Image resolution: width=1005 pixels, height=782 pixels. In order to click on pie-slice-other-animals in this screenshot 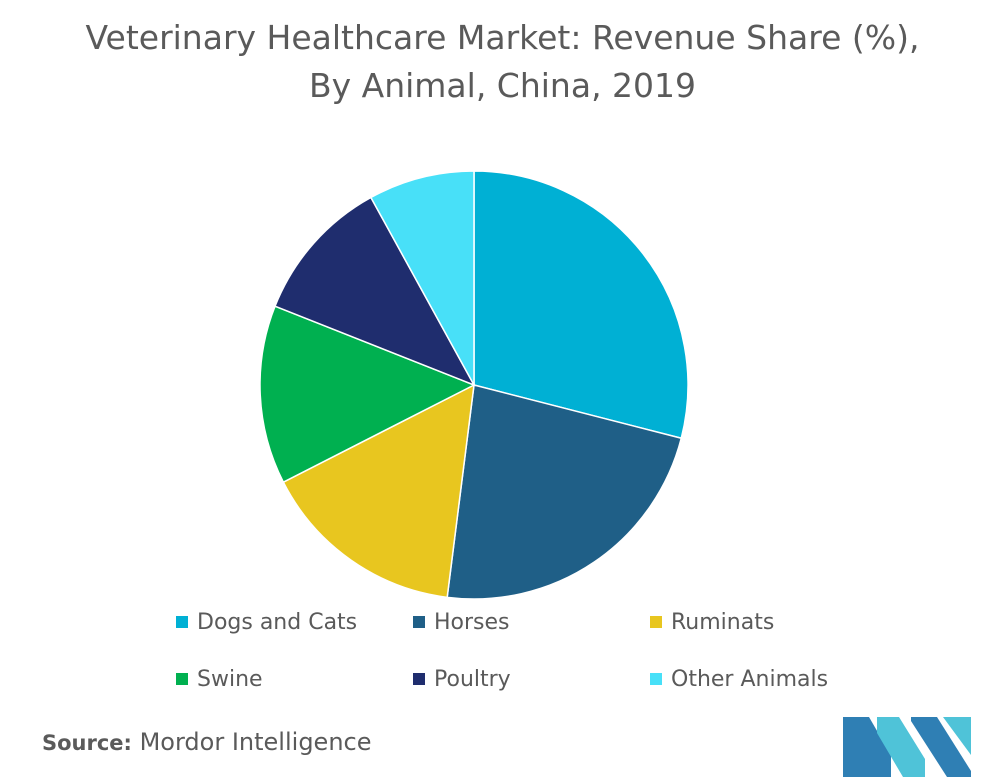, I will do `click(422, 278)`.